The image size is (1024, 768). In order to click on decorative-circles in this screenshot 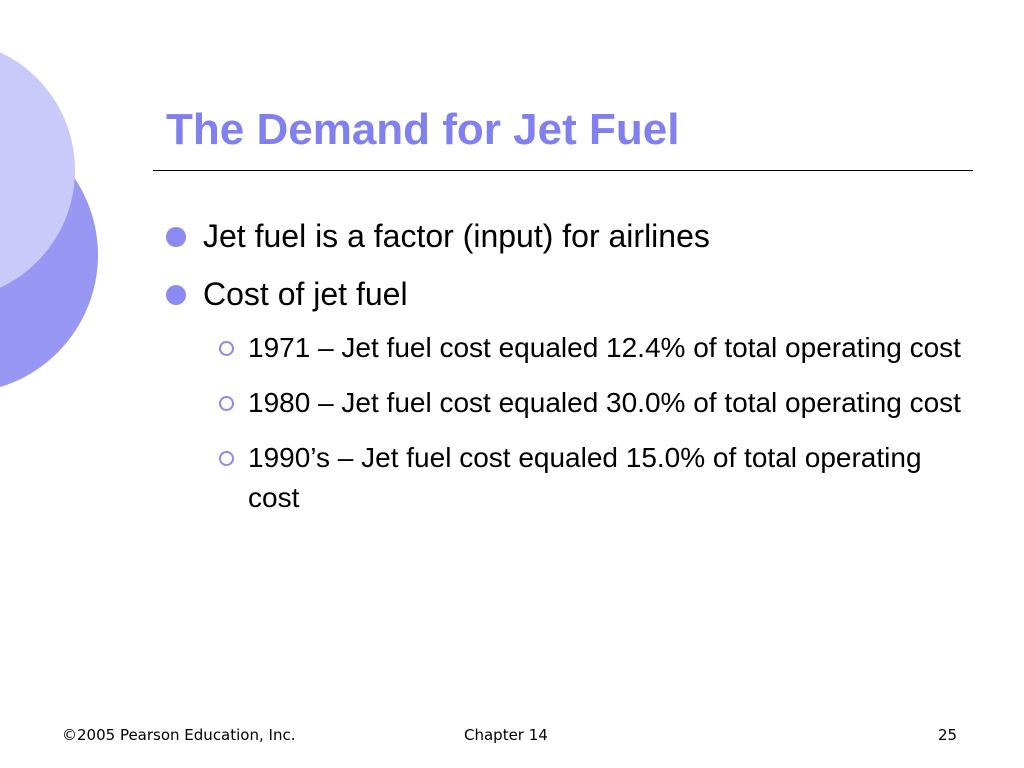, I will do `click(49, 220)`.